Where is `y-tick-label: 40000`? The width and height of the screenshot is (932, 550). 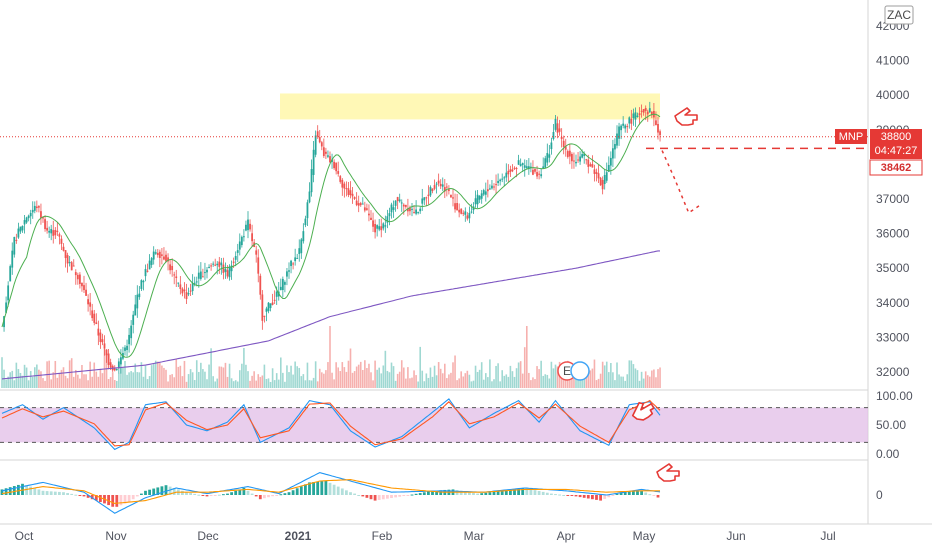 y-tick-label: 40000 is located at coordinates (893, 95).